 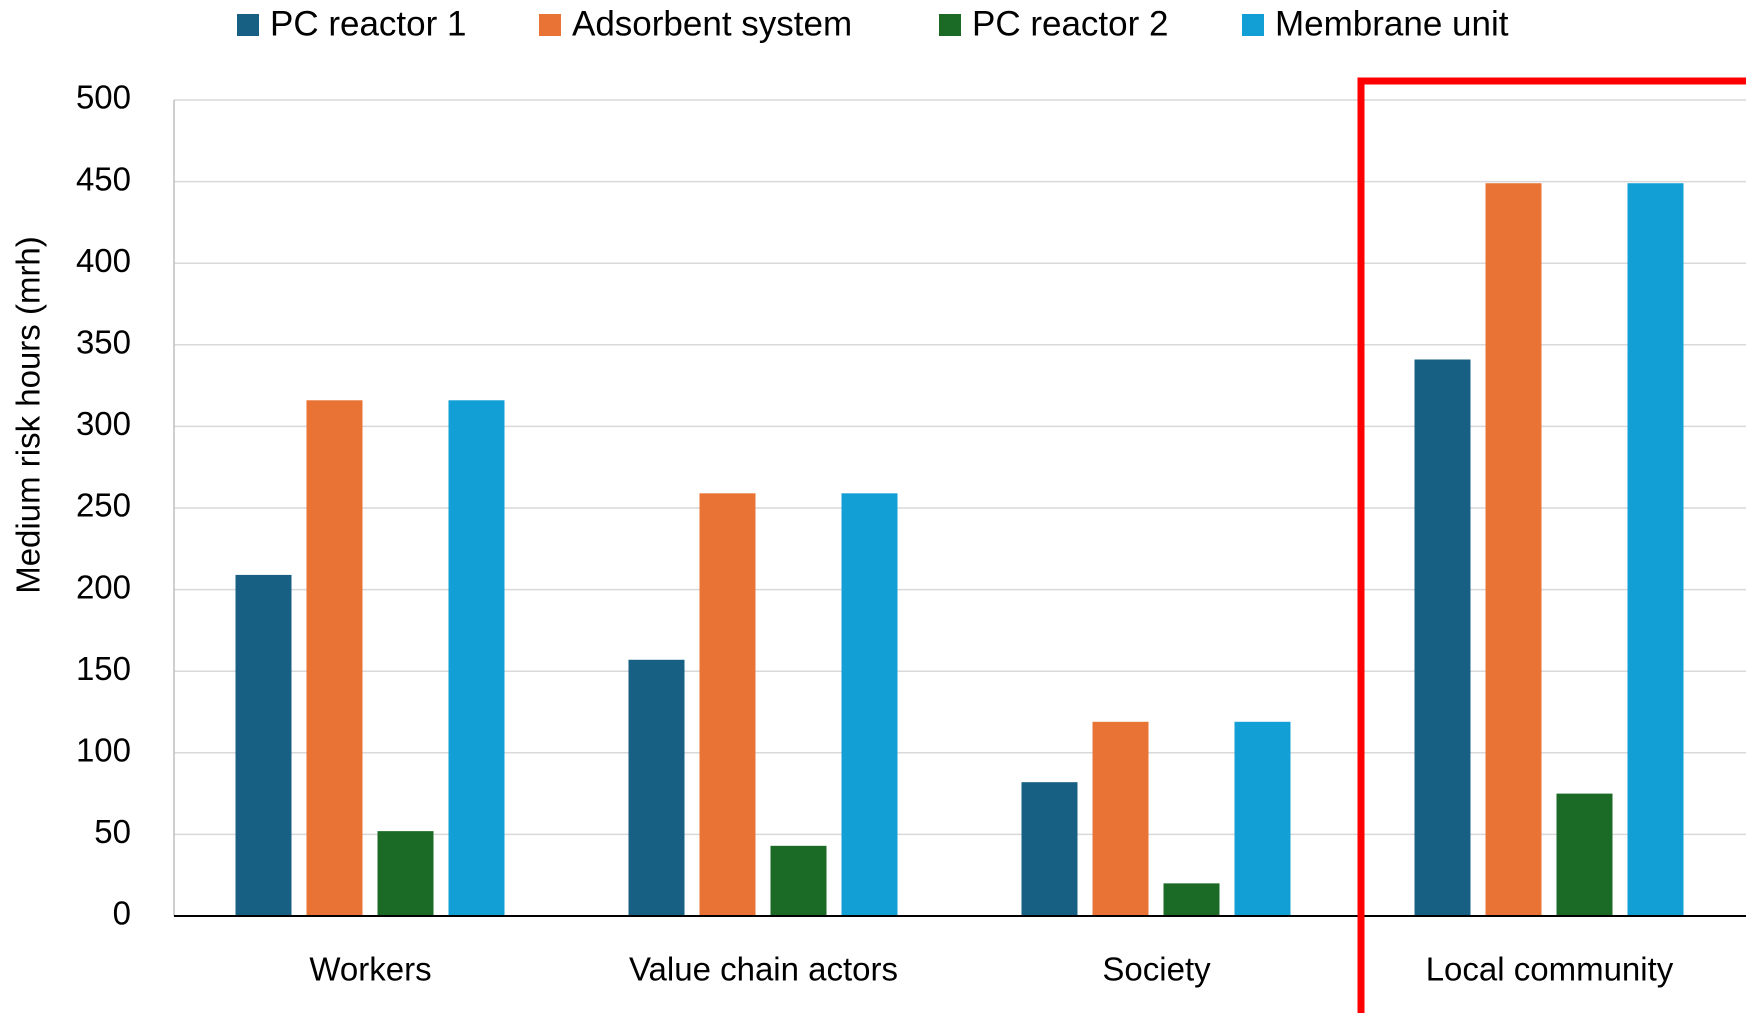 What do you see at coordinates (103, 260) in the screenshot?
I see `y-tick-label: 400` at bounding box center [103, 260].